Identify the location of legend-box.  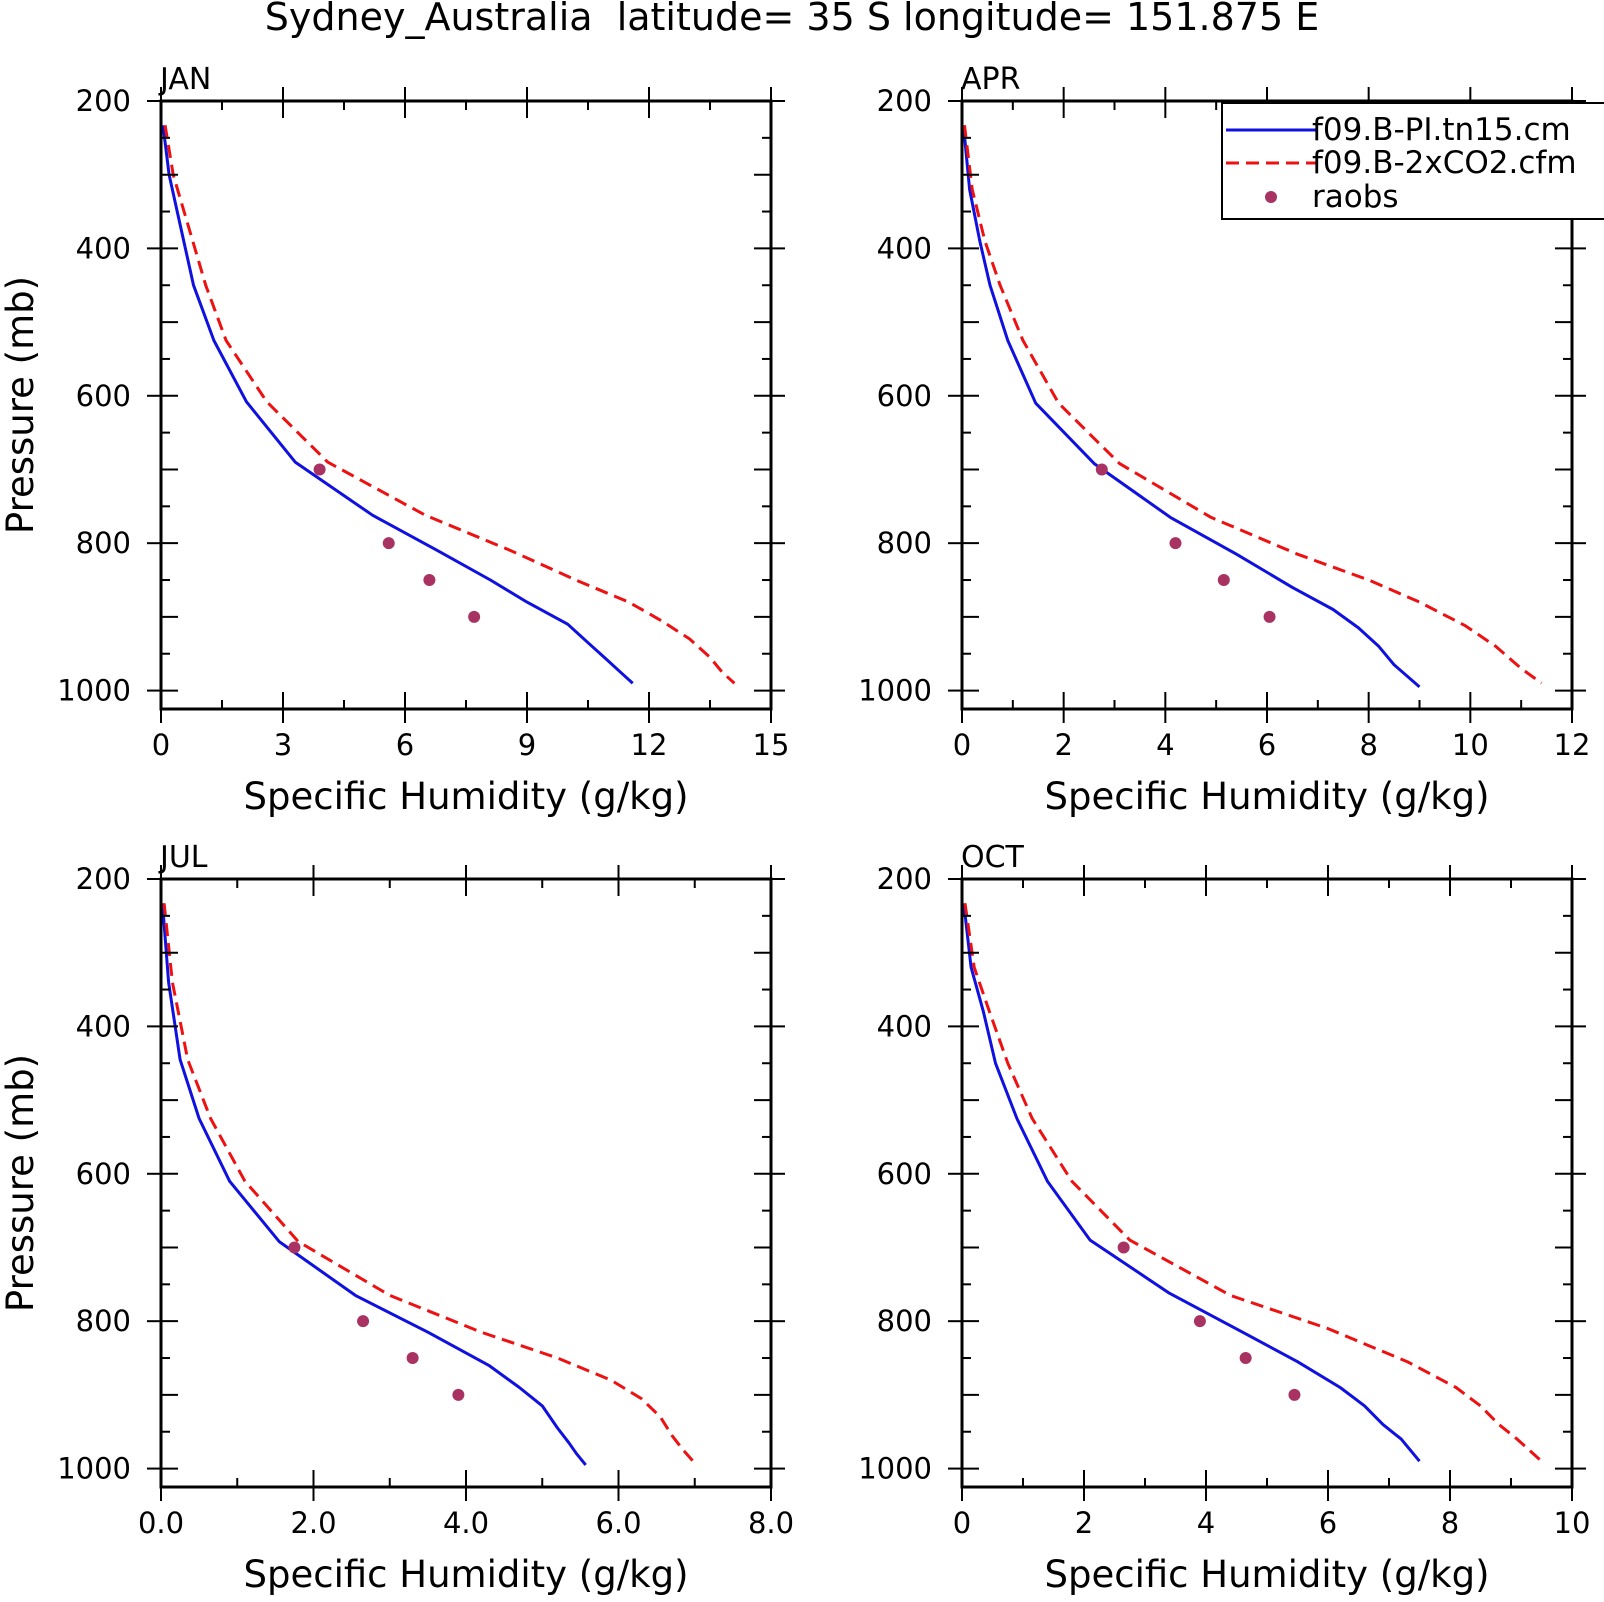
(1412, 161).